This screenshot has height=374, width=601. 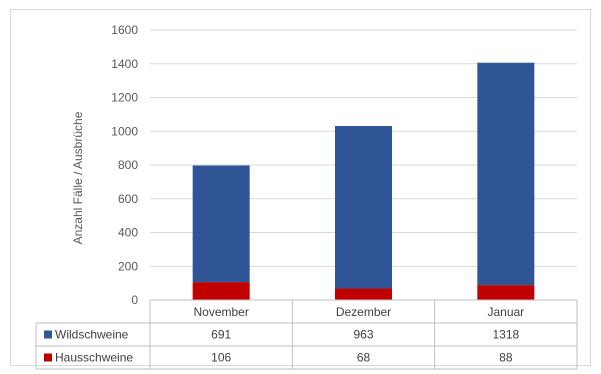 What do you see at coordinates (221, 224) in the screenshot?
I see `bar-wildschweine-november` at bounding box center [221, 224].